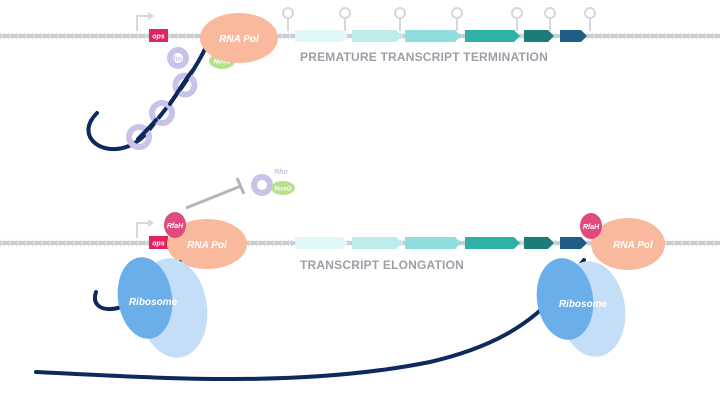 Image resolution: width=720 pixels, height=405 pixels. What do you see at coordinates (424, 57) in the screenshot?
I see `top-caption: PREMATURE TRANSCRIPT TERMINATION` at bounding box center [424, 57].